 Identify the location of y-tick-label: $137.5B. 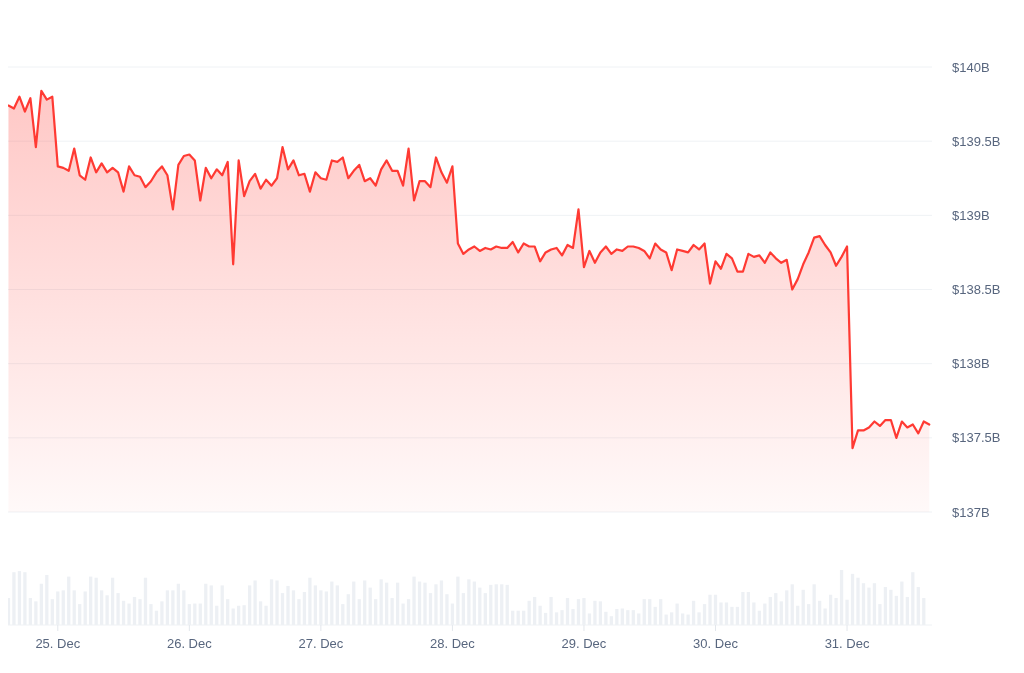
(976, 438).